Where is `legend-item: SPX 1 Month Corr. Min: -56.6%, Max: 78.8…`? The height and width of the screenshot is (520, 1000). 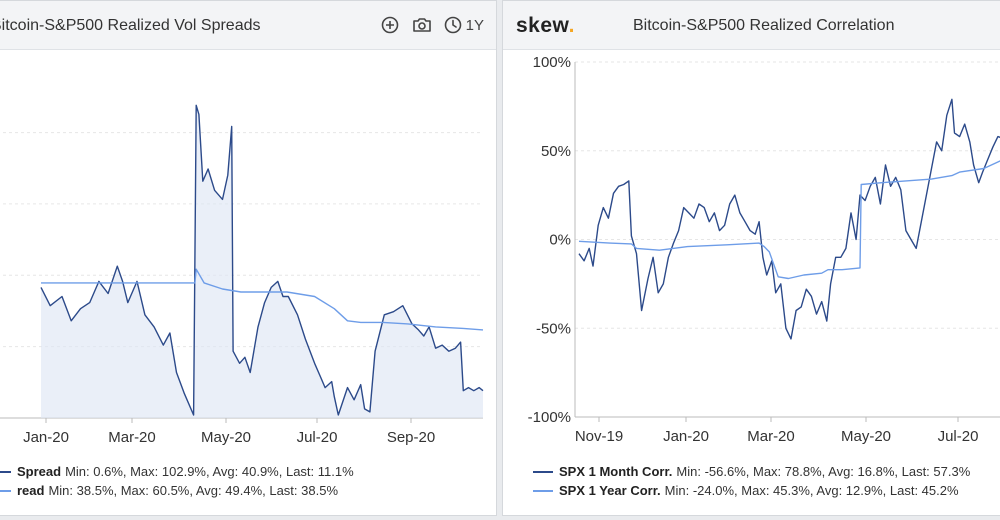
legend-item: SPX 1 Month Corr. Min: -56.6%, Max: 78.8… is located at coordinates (751, 471).